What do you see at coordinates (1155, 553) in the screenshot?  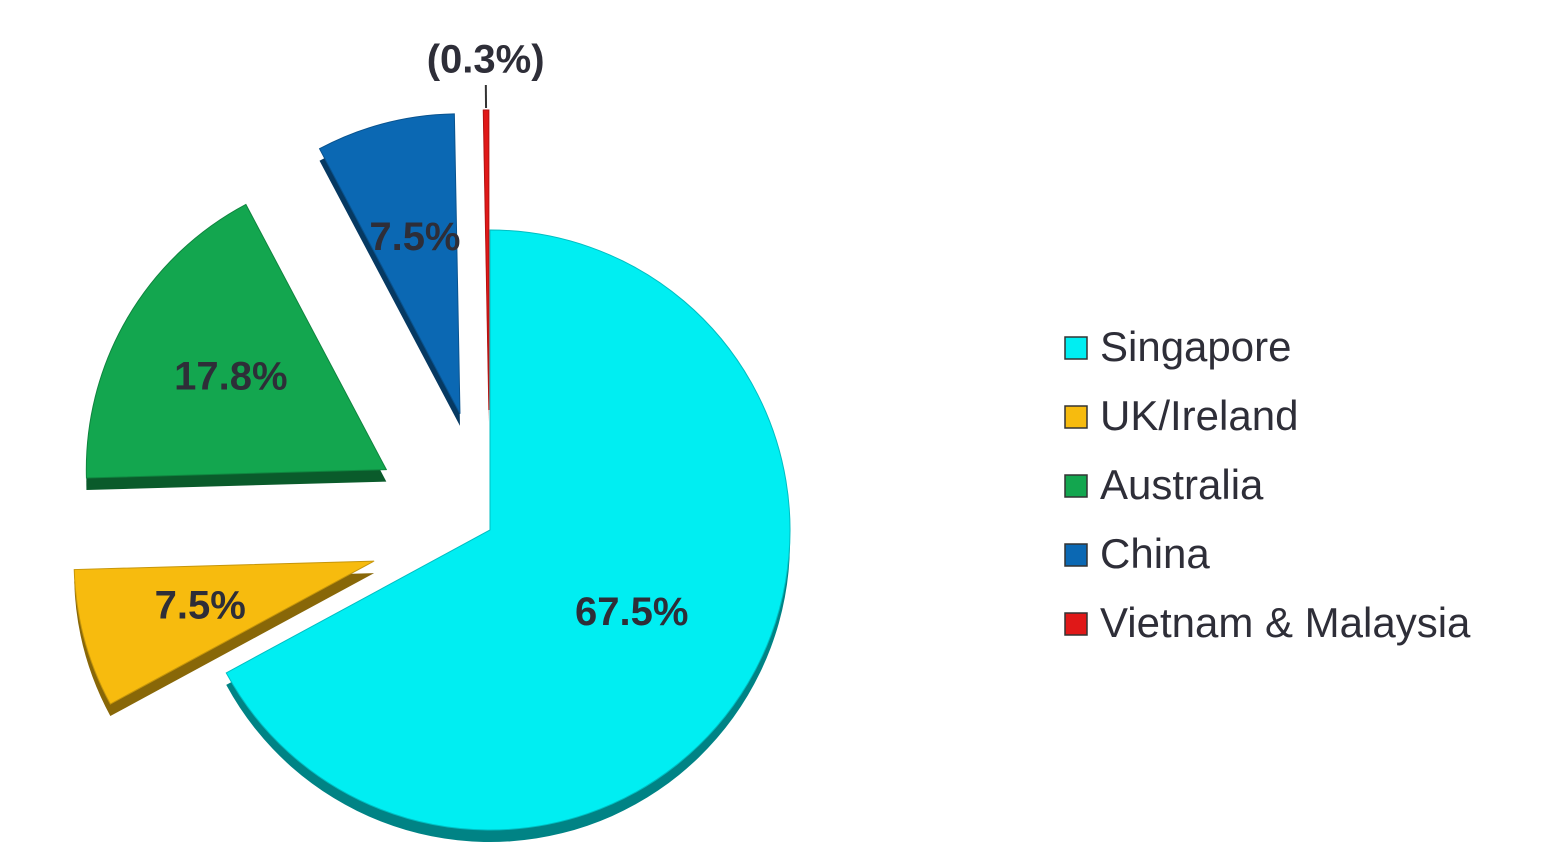 I see `legend-label: China` at bounding box center [1155, 553].